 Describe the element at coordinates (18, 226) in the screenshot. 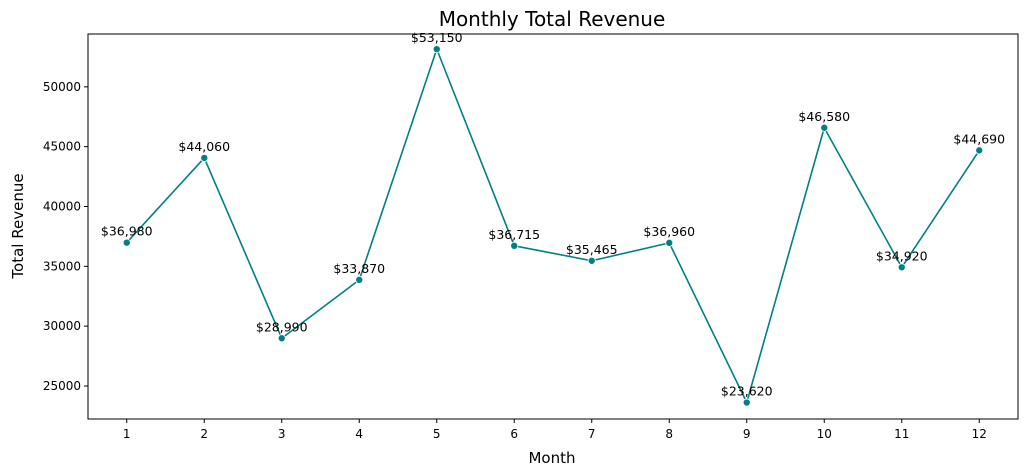

I see `y-axis-label: Total Revenue` at that location.